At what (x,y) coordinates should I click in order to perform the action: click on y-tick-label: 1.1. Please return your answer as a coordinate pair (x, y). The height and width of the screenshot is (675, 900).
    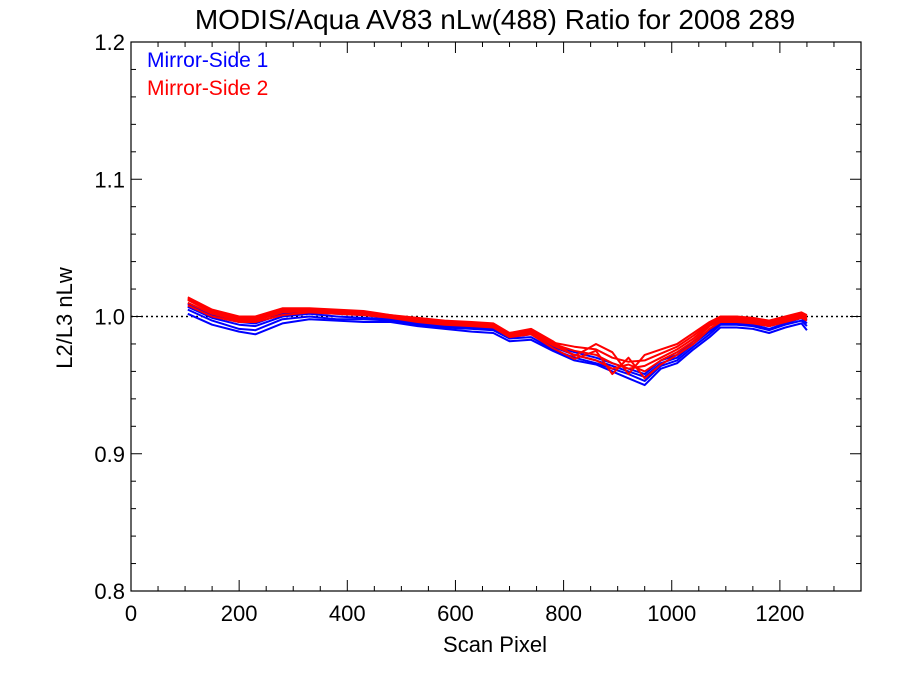
    Looking at the image, I should click on (109, 179).